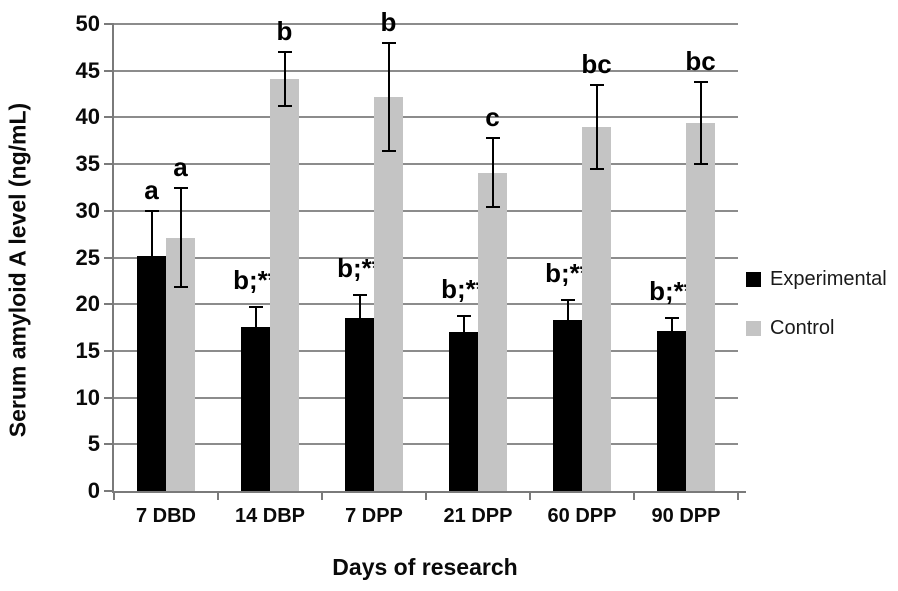 The image size is (898, 591). Describe the element at coordinates (492, 116) in the screenshot. I see `significance-label-control-3: c` at that location.